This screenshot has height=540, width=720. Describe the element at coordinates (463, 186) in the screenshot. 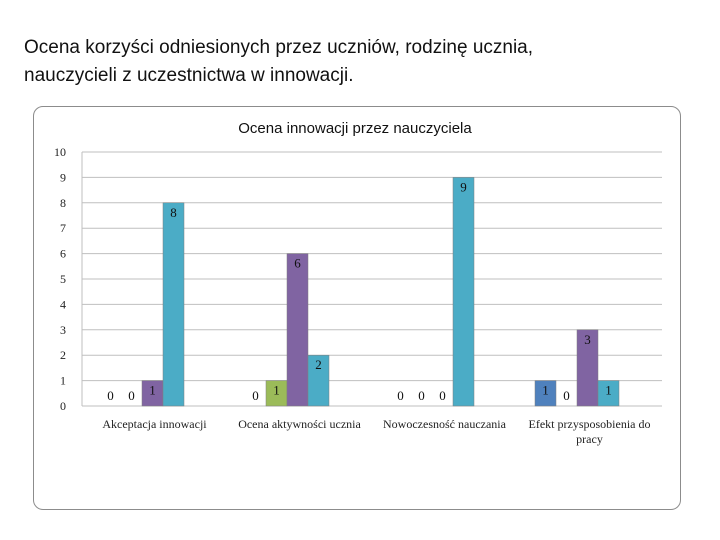

I see `data-label: 9` at that location.